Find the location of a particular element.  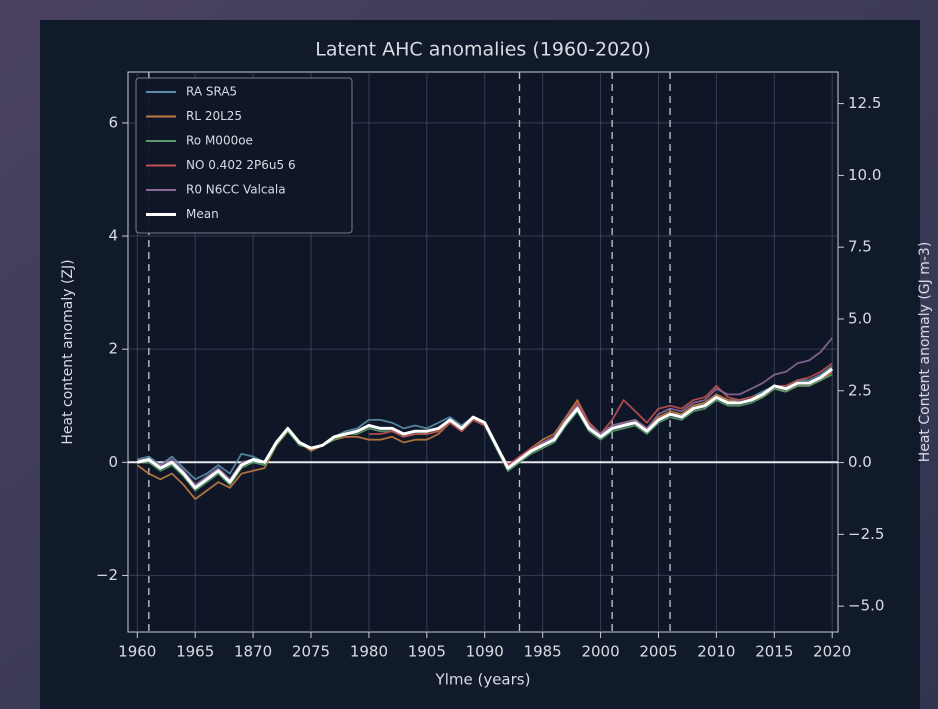

legend-label: RL 20L25 is located at coordinates (214, 116).